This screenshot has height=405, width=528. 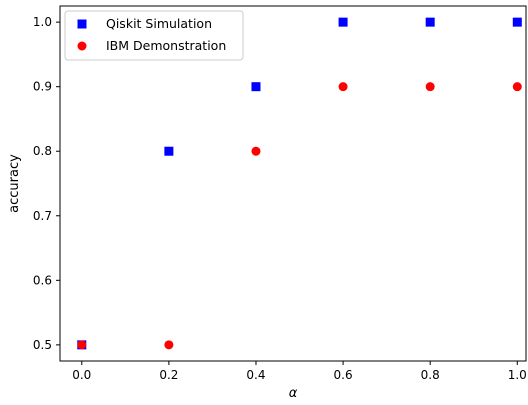 What do you see at coordinates (255, 375) in the screenshot?
I see `x-tick-label: 0.4` at bounding box center [255, 375].